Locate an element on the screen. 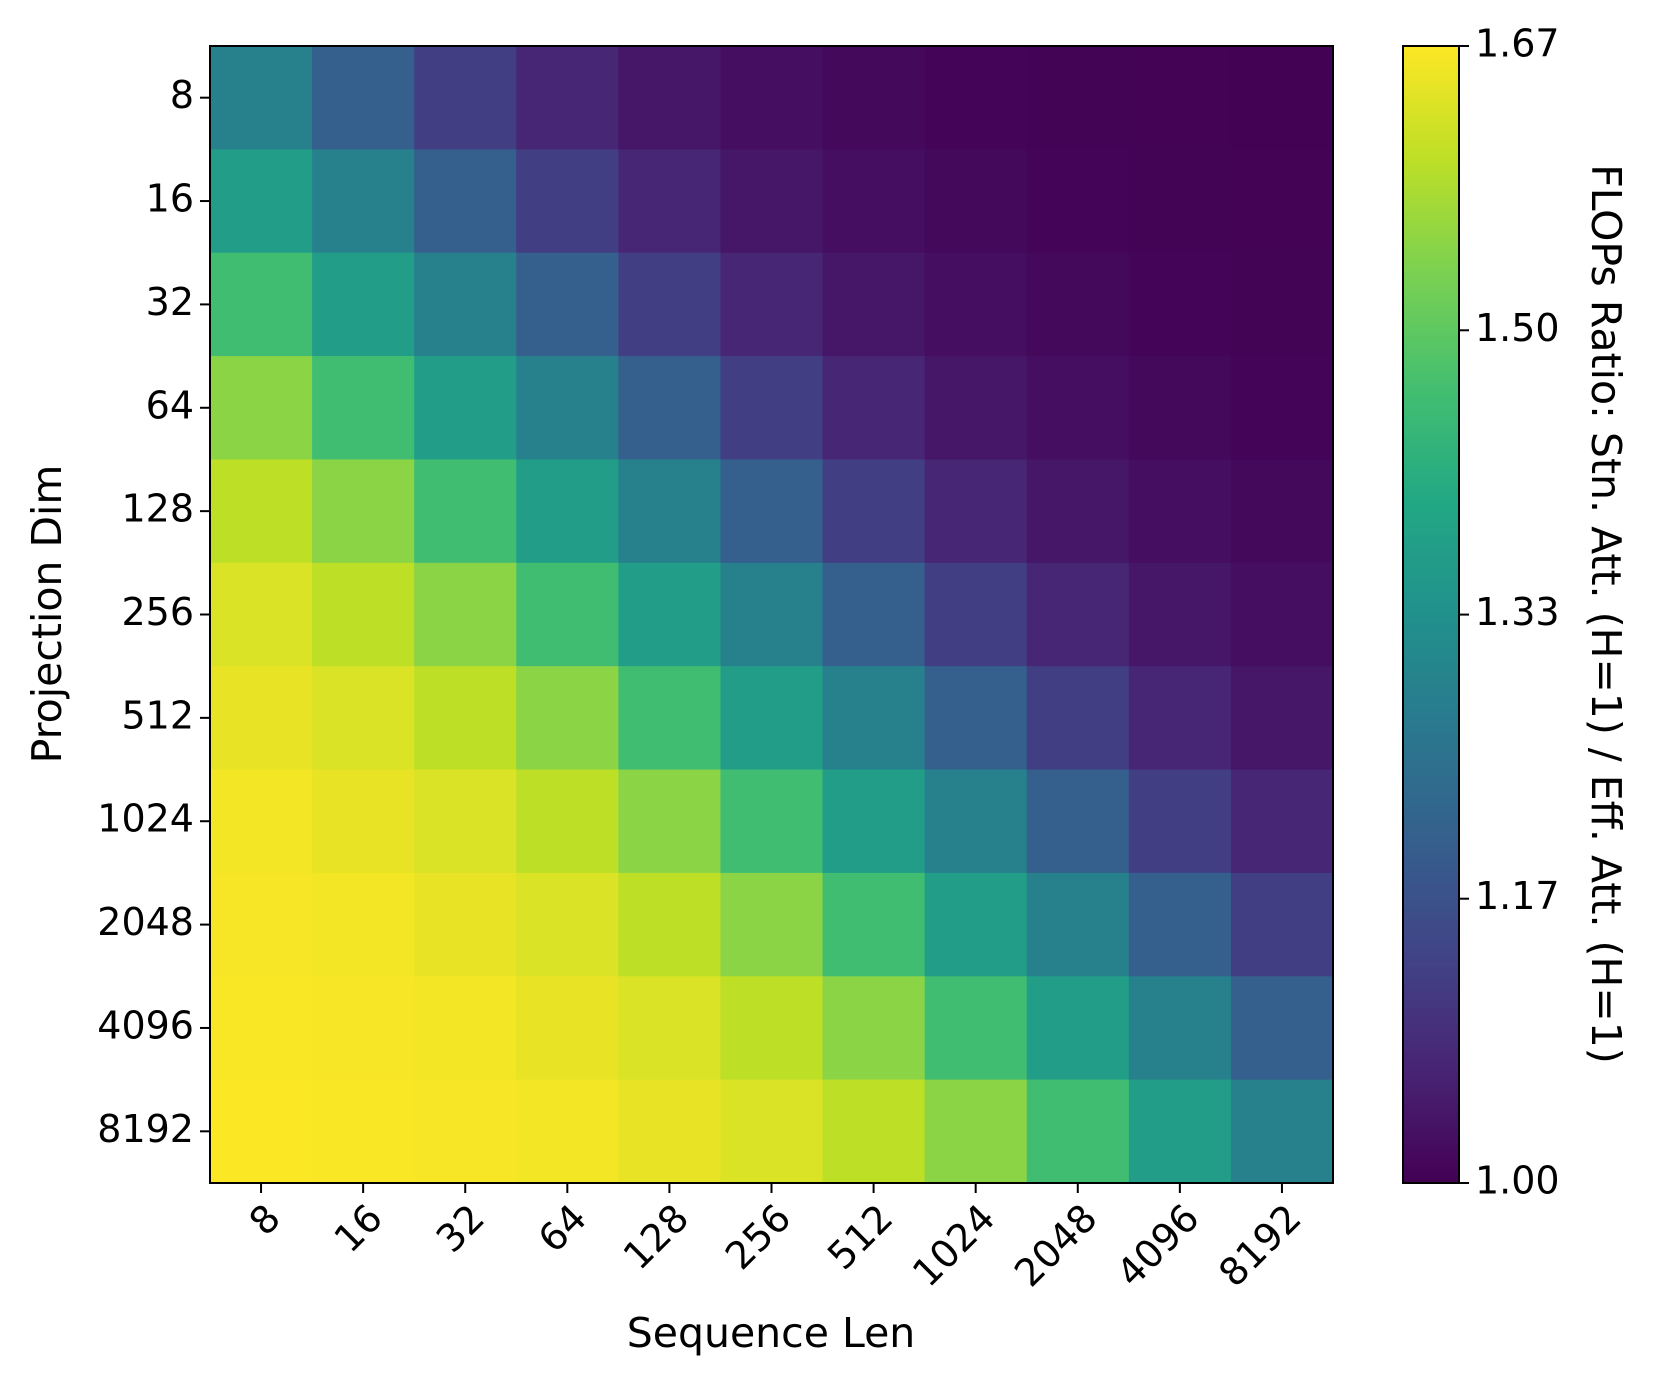  colorbar is located at coordinates (1431, 614).